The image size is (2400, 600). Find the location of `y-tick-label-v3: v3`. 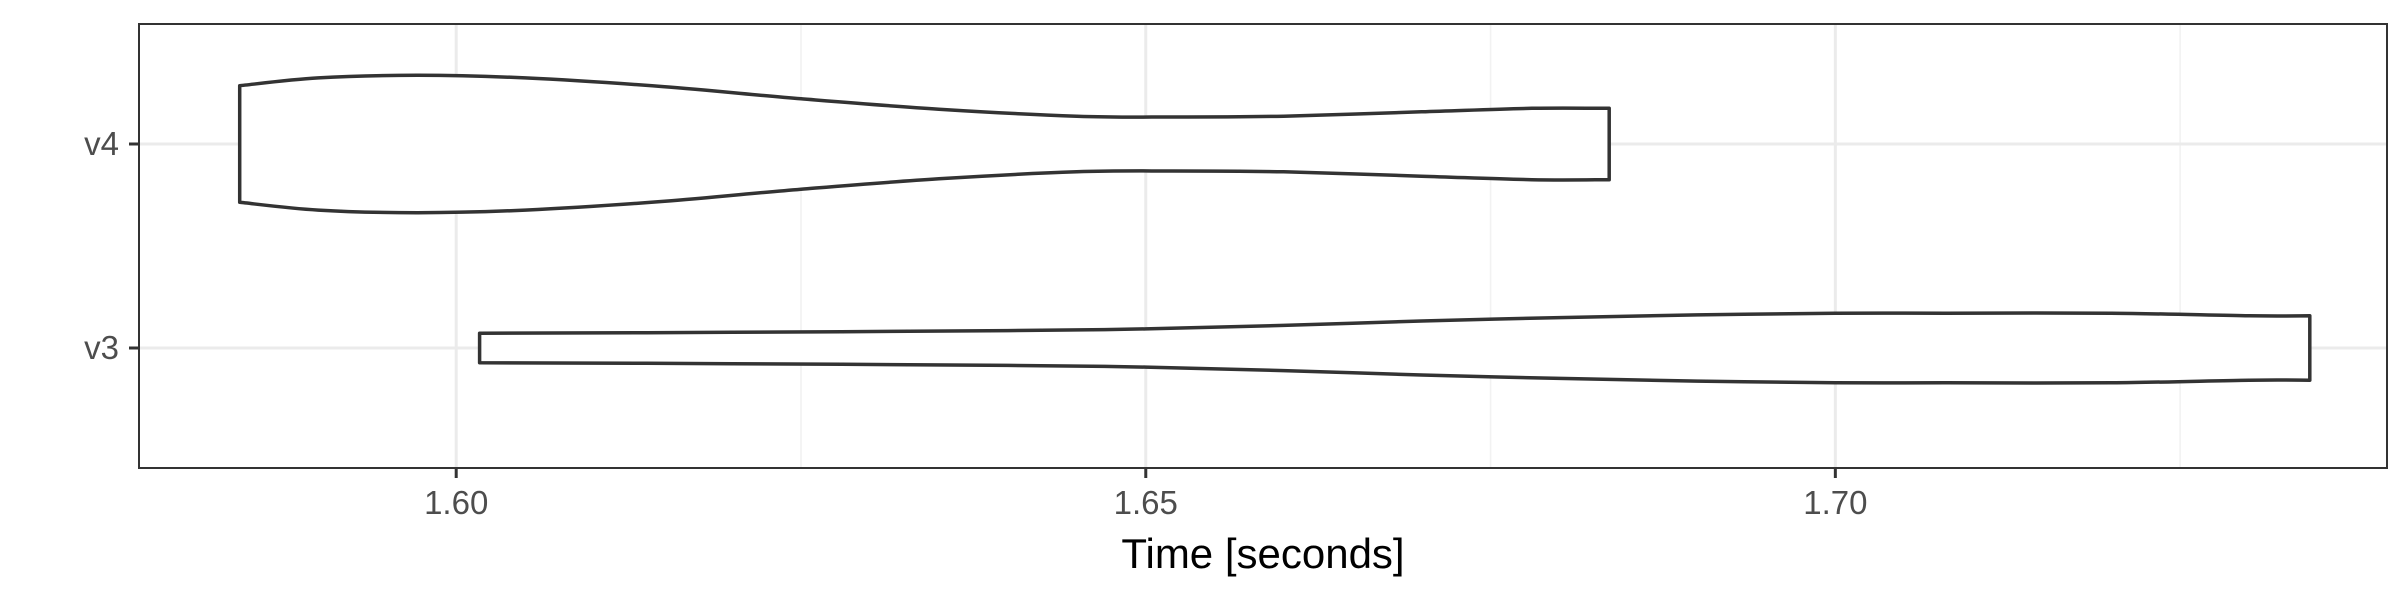

y-tick-label-v3: v3 is located at coordinates (101, 347).